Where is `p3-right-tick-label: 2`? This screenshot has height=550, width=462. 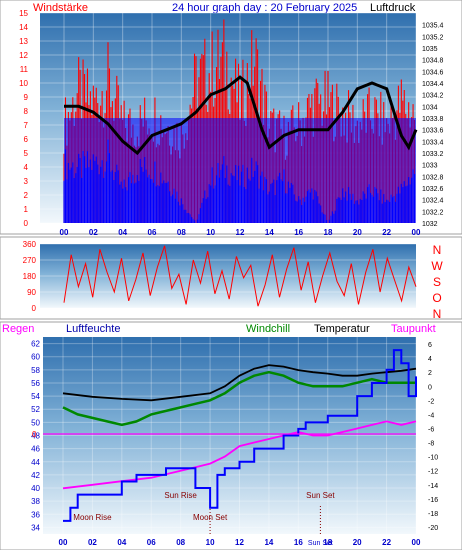
p3-right-tick-label: 2 is located at coordinates (430, 373).